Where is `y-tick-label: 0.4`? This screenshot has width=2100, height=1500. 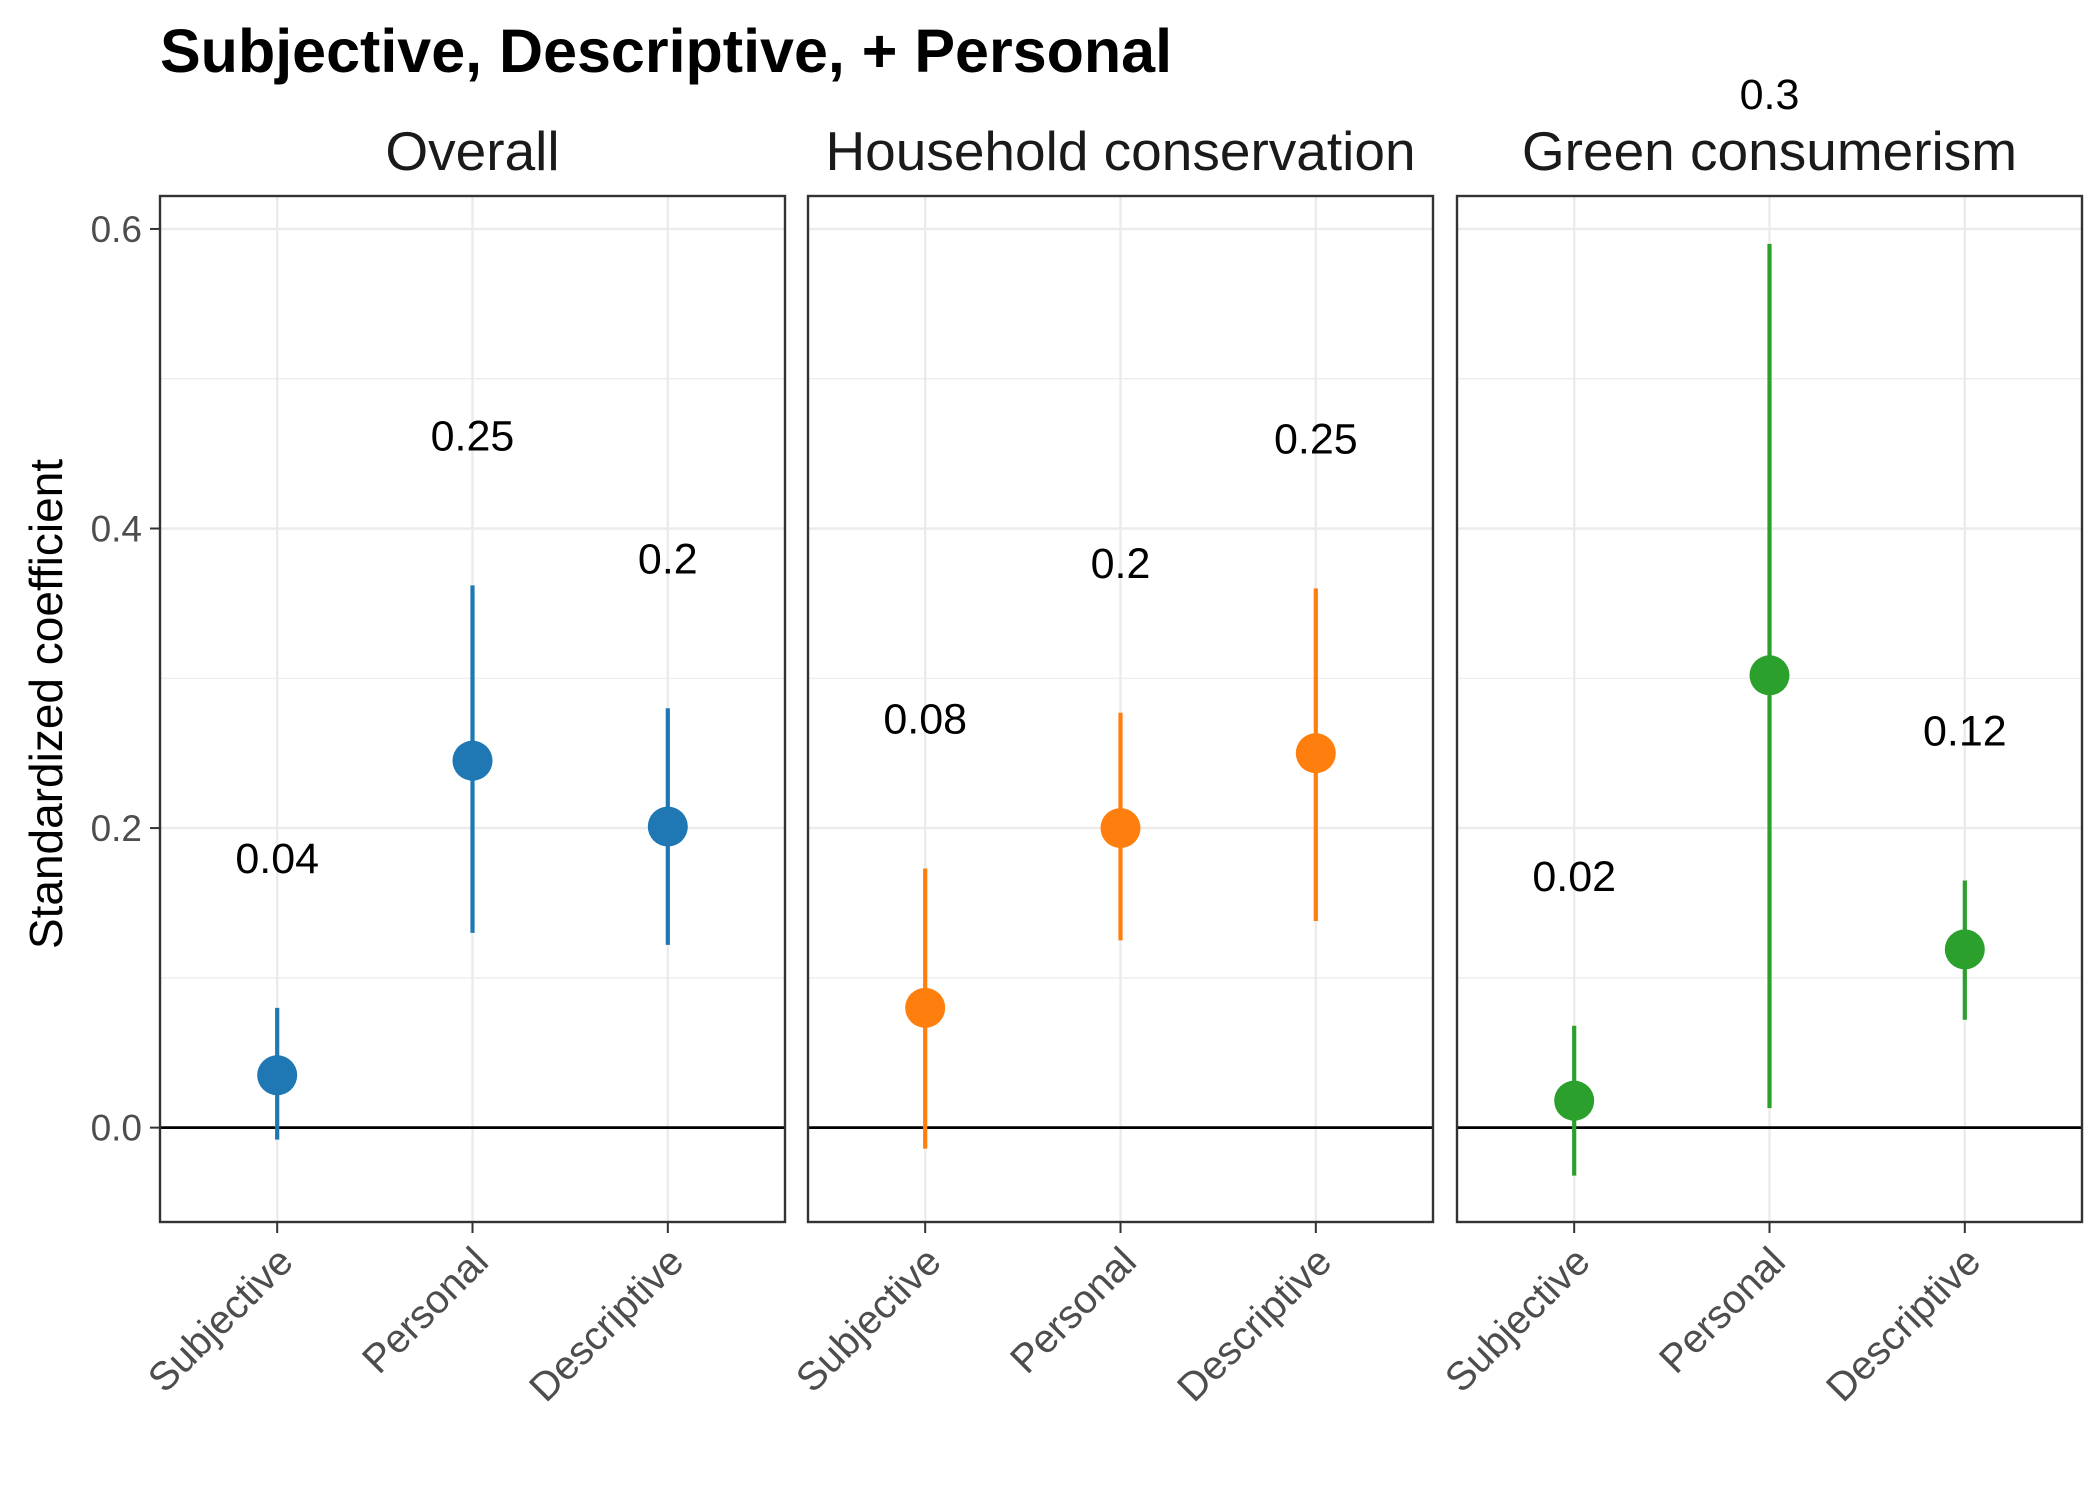
y-tick-label: 0.4 is located at coordinates (116, 529).